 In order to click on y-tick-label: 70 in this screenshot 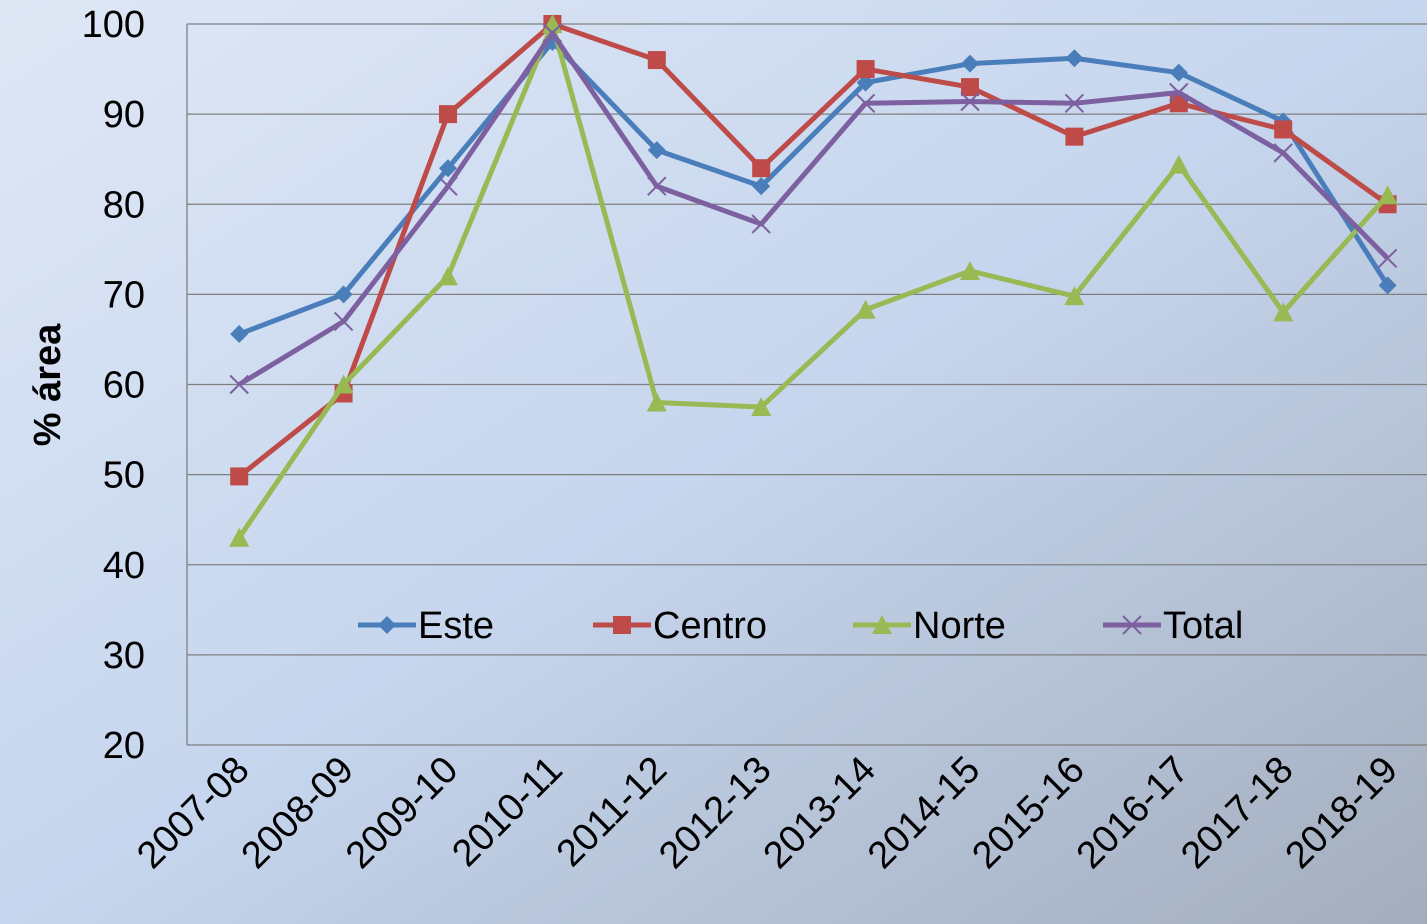, I will do `click(124, 295)`.